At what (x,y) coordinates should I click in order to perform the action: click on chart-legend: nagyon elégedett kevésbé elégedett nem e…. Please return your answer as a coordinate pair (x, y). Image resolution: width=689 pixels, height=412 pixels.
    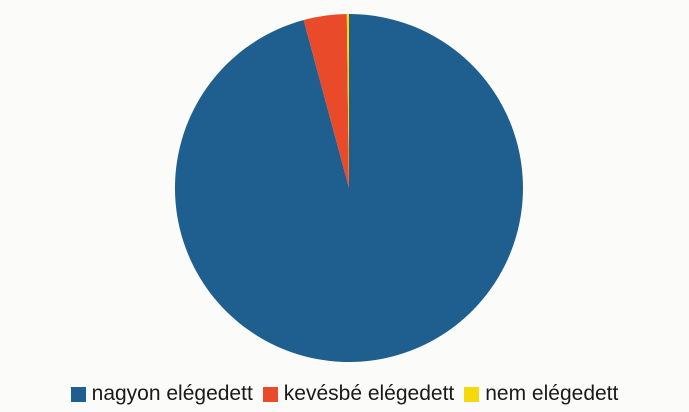
    Looking at the image, I should click on (344, 394).